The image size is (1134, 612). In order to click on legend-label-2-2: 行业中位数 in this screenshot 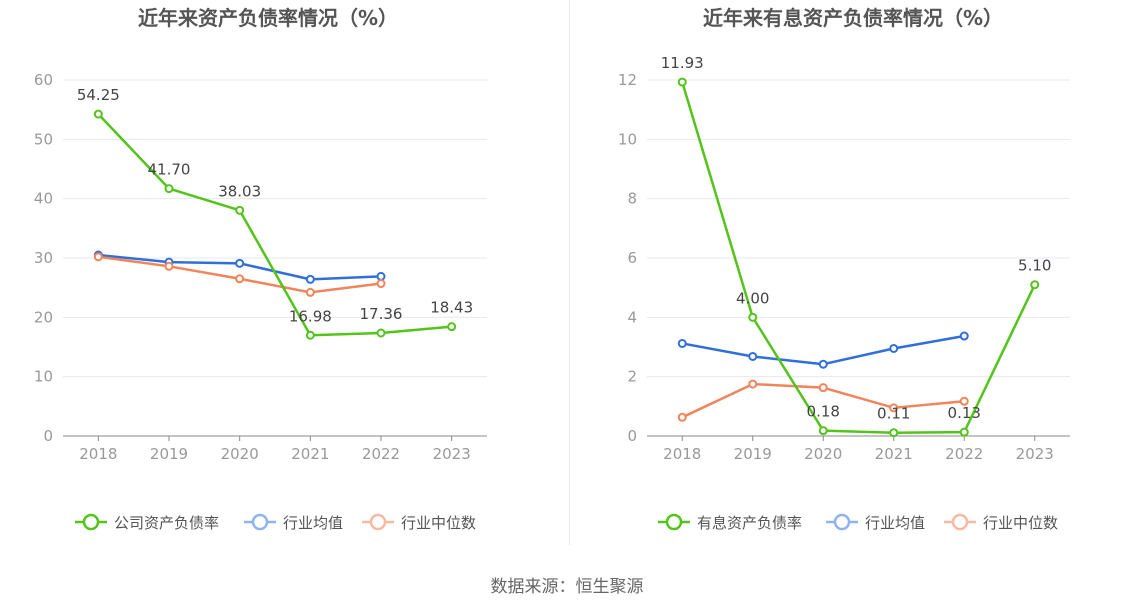, I will do `click(1020, 523)`.